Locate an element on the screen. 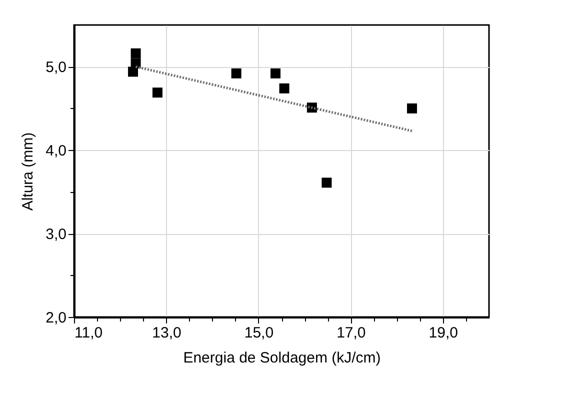  x-tick-label: 11,0 is located at coordinates (88, 333).